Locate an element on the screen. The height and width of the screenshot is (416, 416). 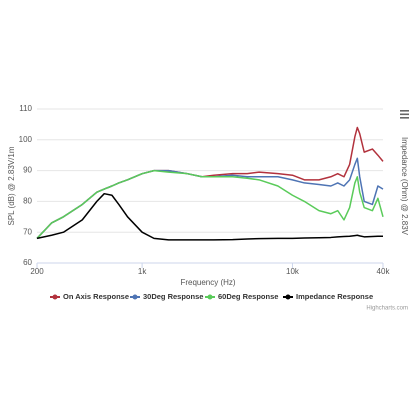
y-tick-label: 90 is located at coordinates (27, 170).